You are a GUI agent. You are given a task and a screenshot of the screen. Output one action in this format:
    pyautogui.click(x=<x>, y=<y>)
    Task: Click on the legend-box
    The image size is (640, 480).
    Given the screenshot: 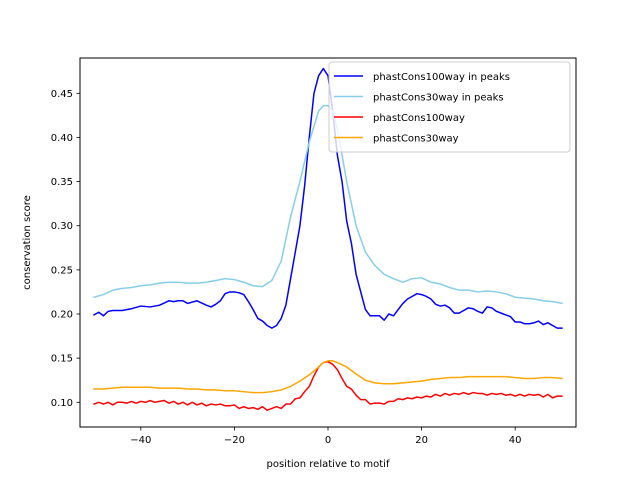 What is the action you would take?
    pyautogui.click(x=449, y=107)
    